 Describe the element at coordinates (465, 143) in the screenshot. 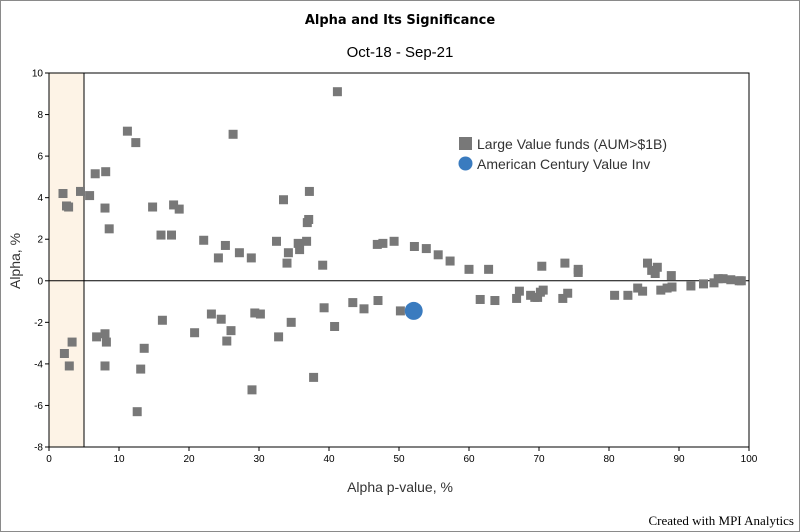

I see `legend-marker-square` at that location.